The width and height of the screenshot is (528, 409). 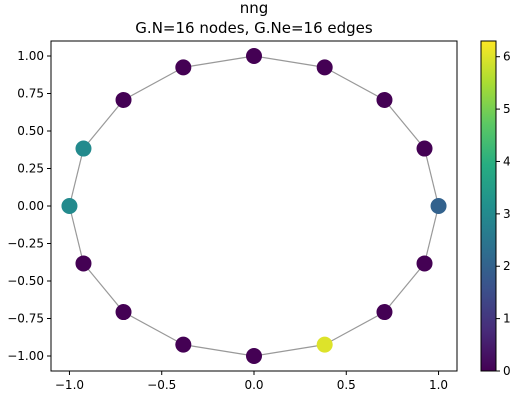 I want to click on colorbar-tick-label: 4, so click(x=507, y=161).